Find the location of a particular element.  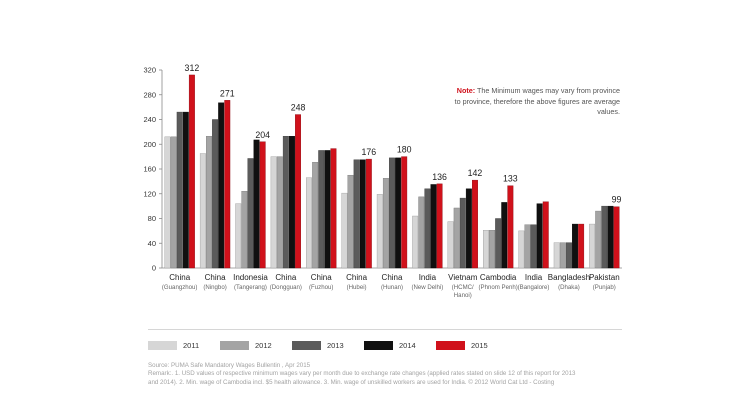

x-category-sublabel: (Phnom Penh) is located at coordinates (498, 287).